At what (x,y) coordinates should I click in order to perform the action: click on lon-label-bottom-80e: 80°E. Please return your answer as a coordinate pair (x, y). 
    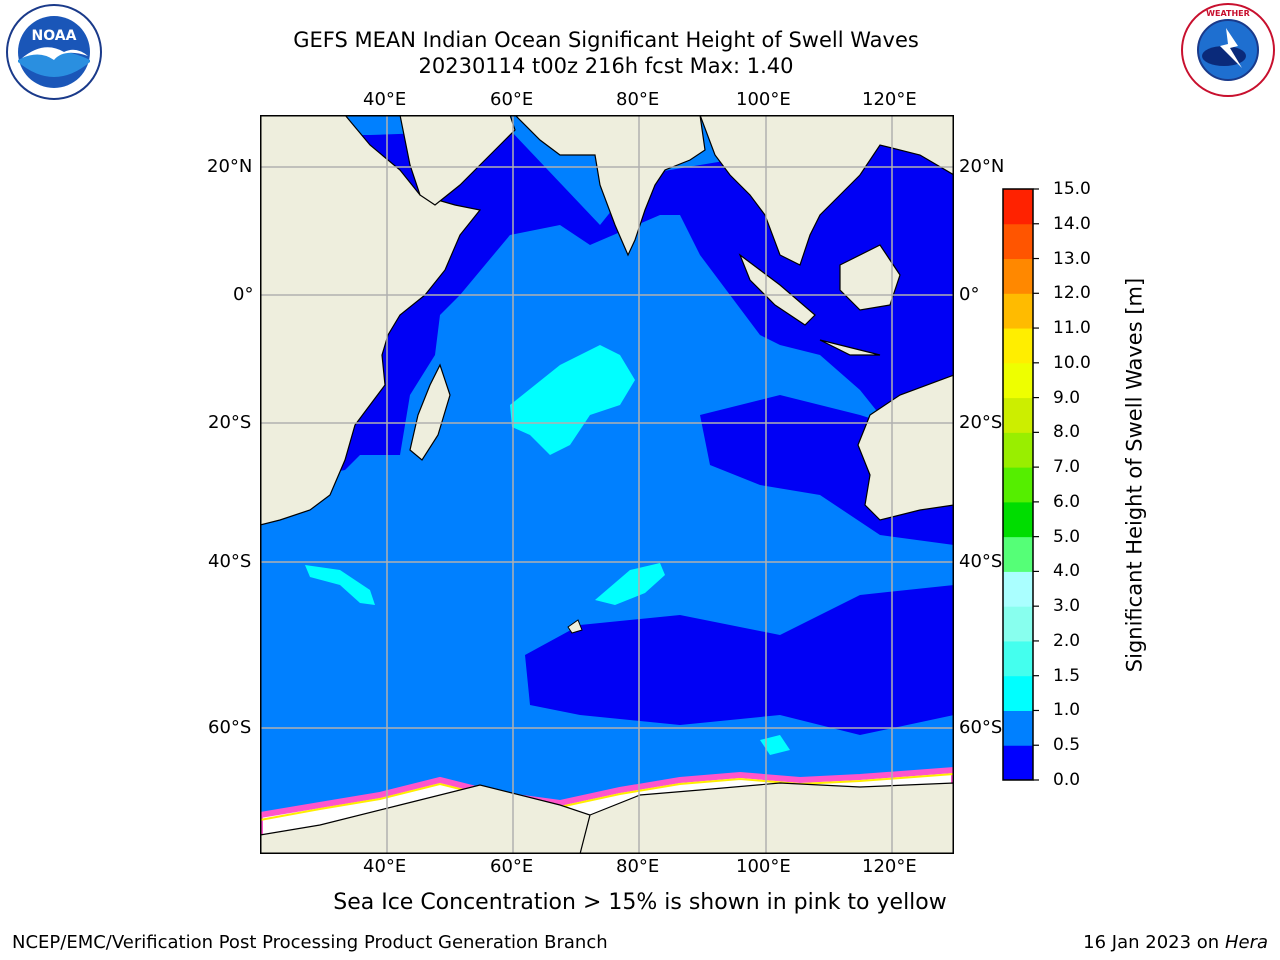
    Looking at the image, I should click on (638, 866).